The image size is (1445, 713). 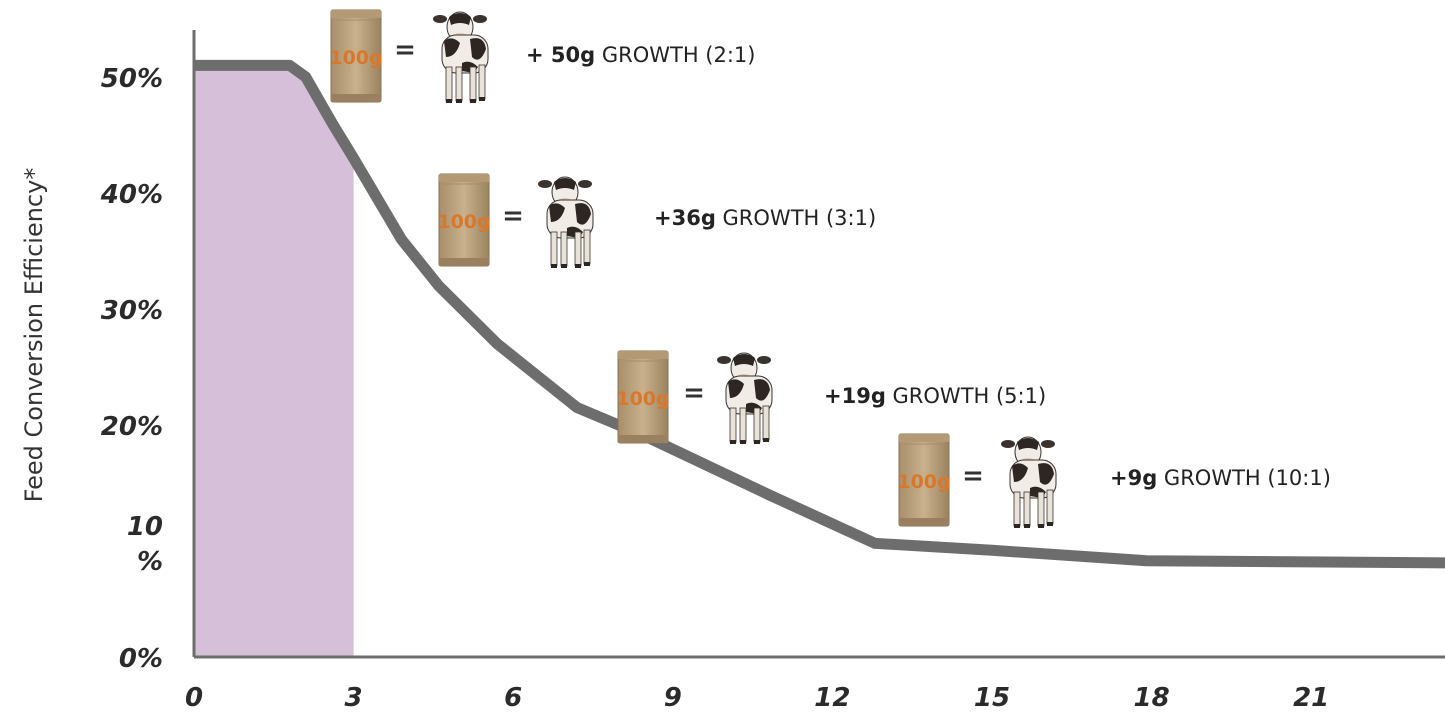 I want to click on growth-amount: +36g, so click(x=685, y=218).